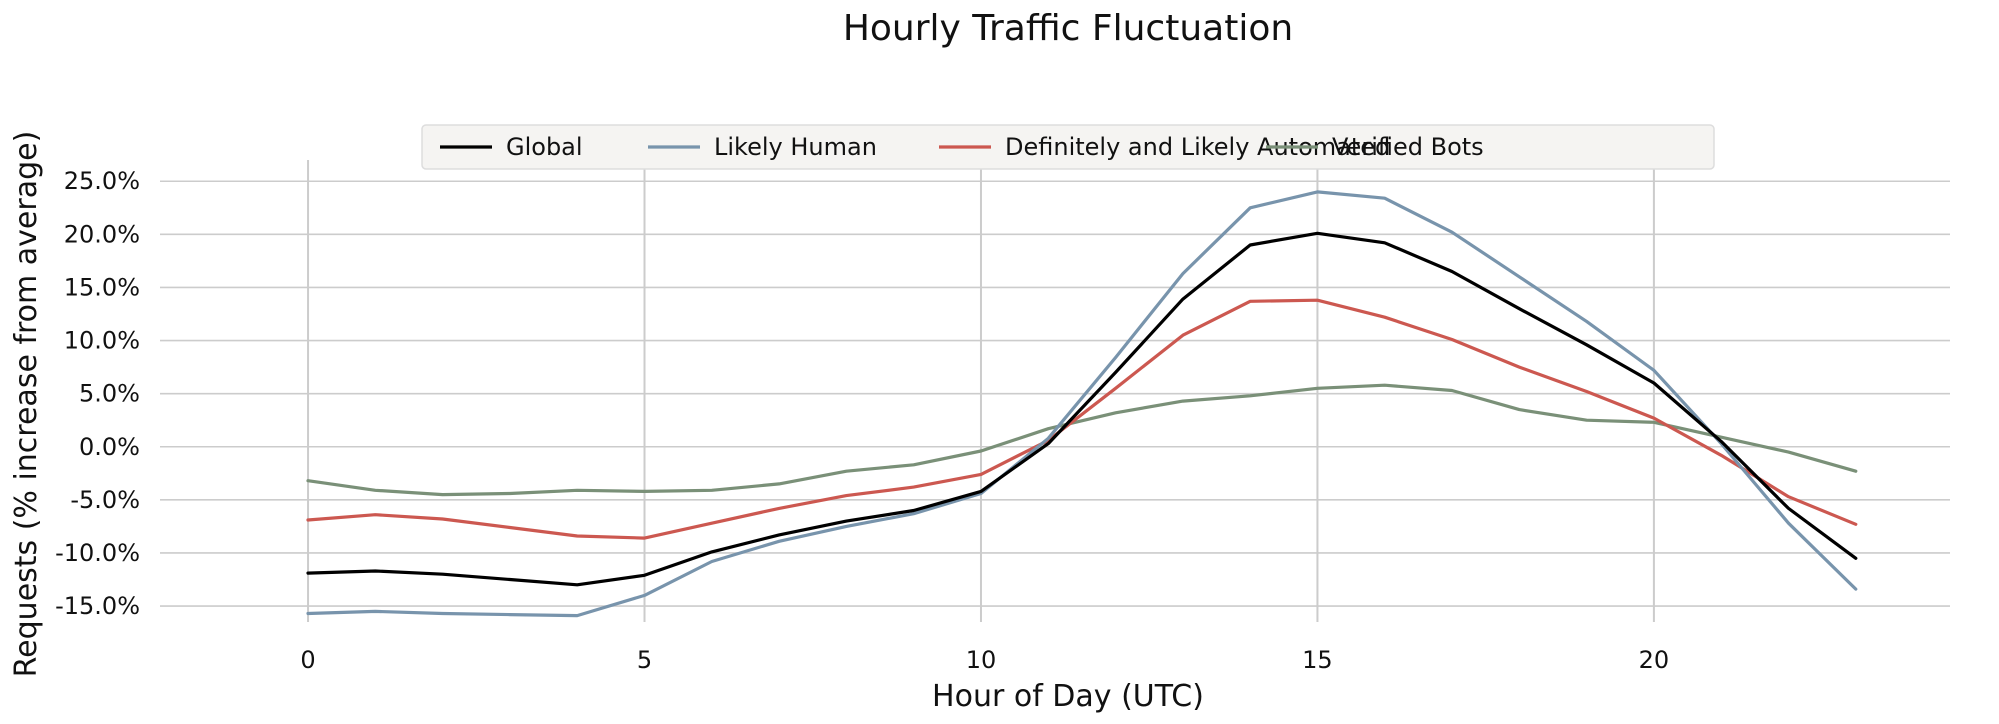 This screenshot has width=1999, height=724. I want to click on x-axis-ticks: 0 5 10 15 20, so click(984, 660).